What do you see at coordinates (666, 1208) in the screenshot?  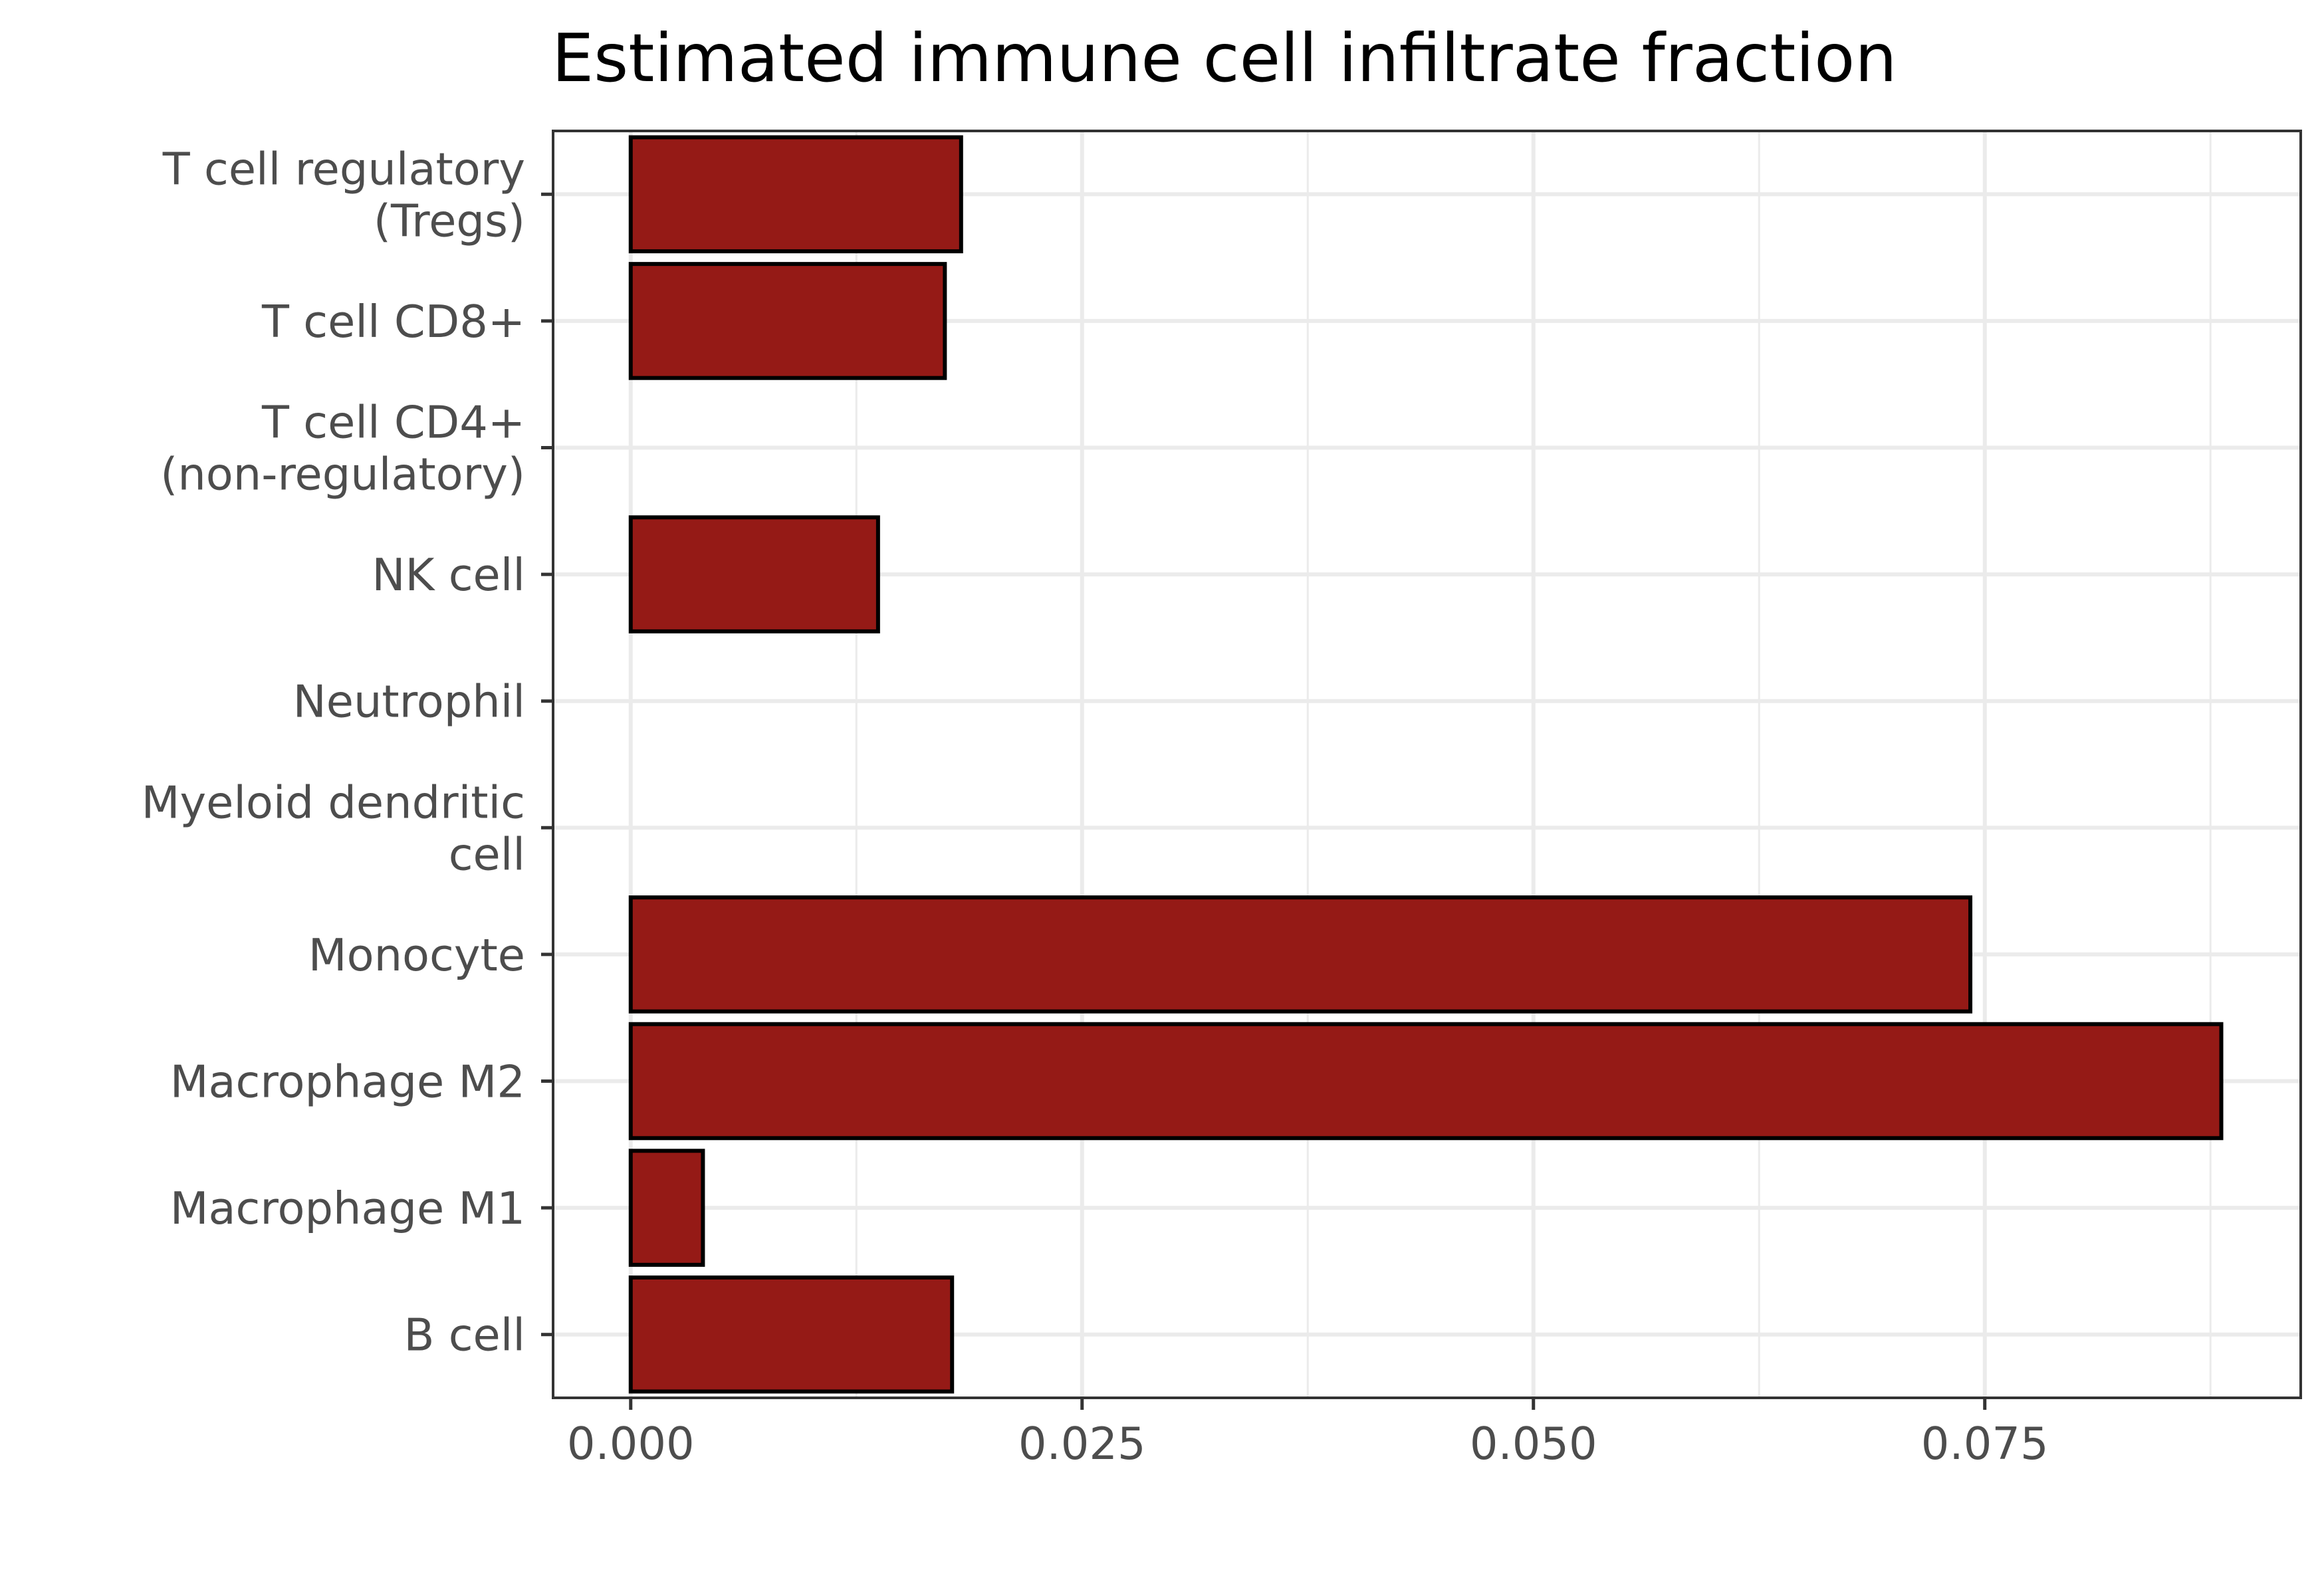 I see `bar-macrophage-m1` at bounding box center [666, 1208].